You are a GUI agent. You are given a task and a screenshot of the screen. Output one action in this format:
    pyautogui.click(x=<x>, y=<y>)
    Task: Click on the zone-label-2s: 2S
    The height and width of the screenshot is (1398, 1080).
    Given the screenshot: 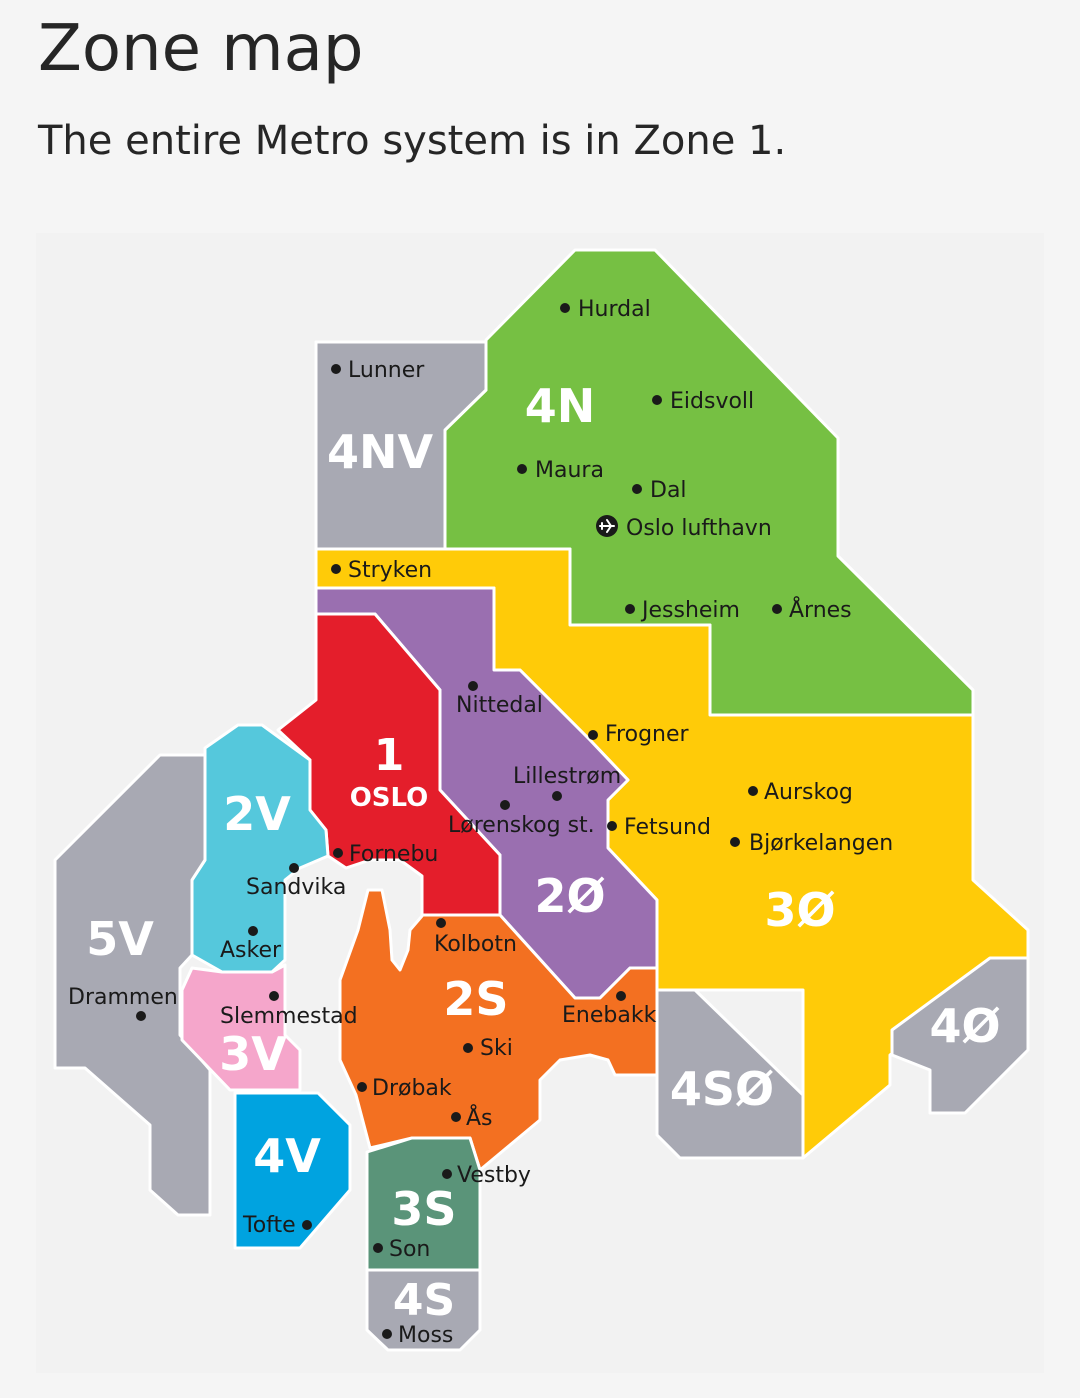 What is the action you would take?
    pyautogui.click(x=475, y=999)
    